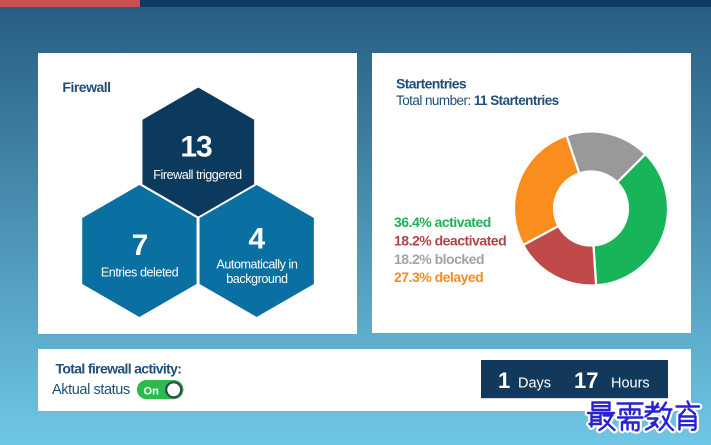 The height and width of the screenshot is (445, 711). What do you see at coordinates (197, 175) in the screenshot?
I see `svg-text: Firewall triggered` at bounding box center [197, 175].